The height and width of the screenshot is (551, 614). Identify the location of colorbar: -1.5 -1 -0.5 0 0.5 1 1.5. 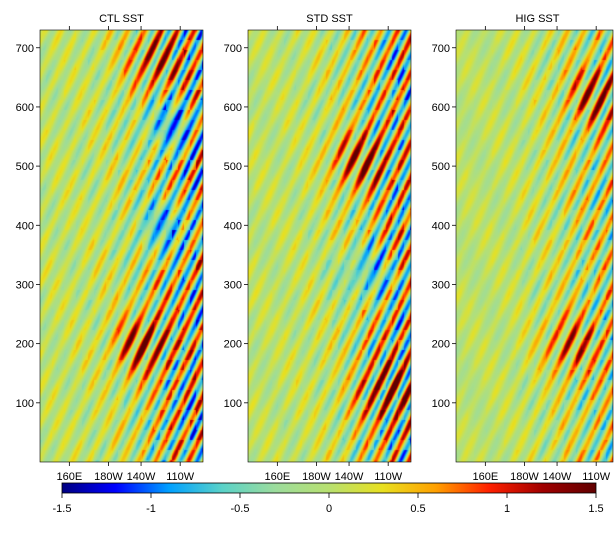
(328, 498).